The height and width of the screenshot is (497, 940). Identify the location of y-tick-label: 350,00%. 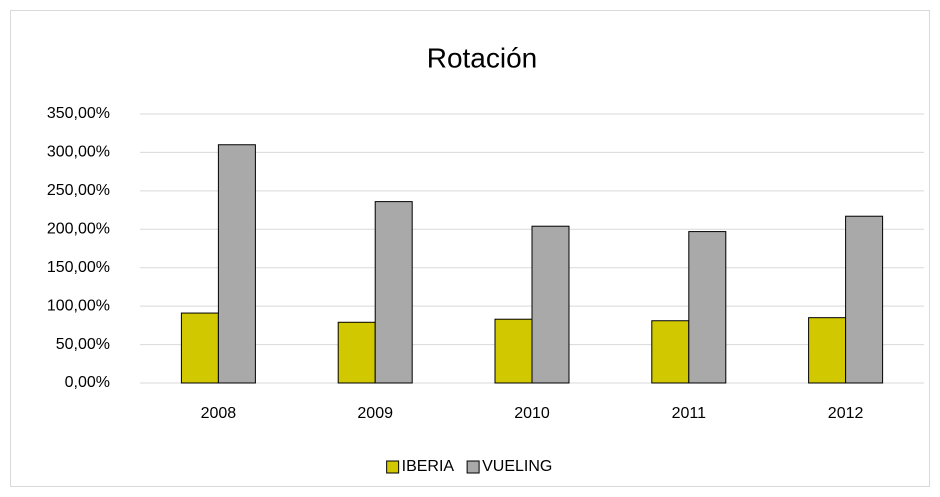
(78, 113).